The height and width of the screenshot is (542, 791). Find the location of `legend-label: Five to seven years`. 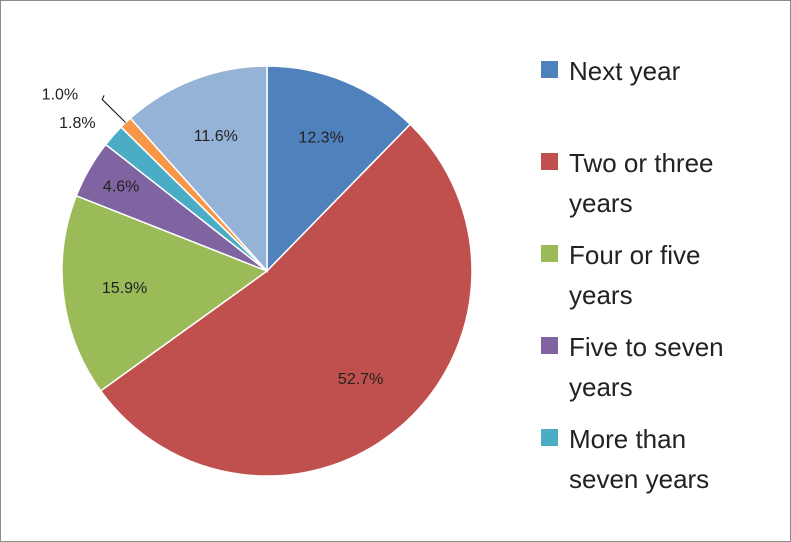

legend-label: Five to seven years is located at coordinates (646, 367).